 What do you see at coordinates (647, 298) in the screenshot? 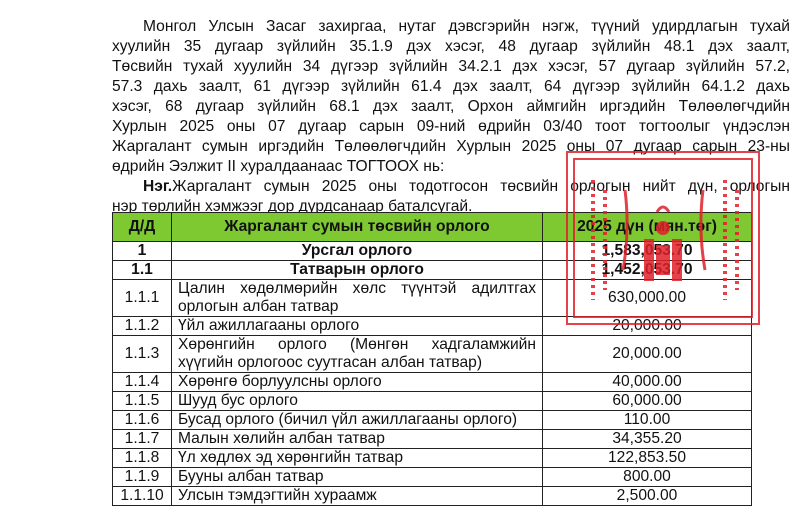
I see `row-amount: 630,000.00` at bounding box center [647, 298].